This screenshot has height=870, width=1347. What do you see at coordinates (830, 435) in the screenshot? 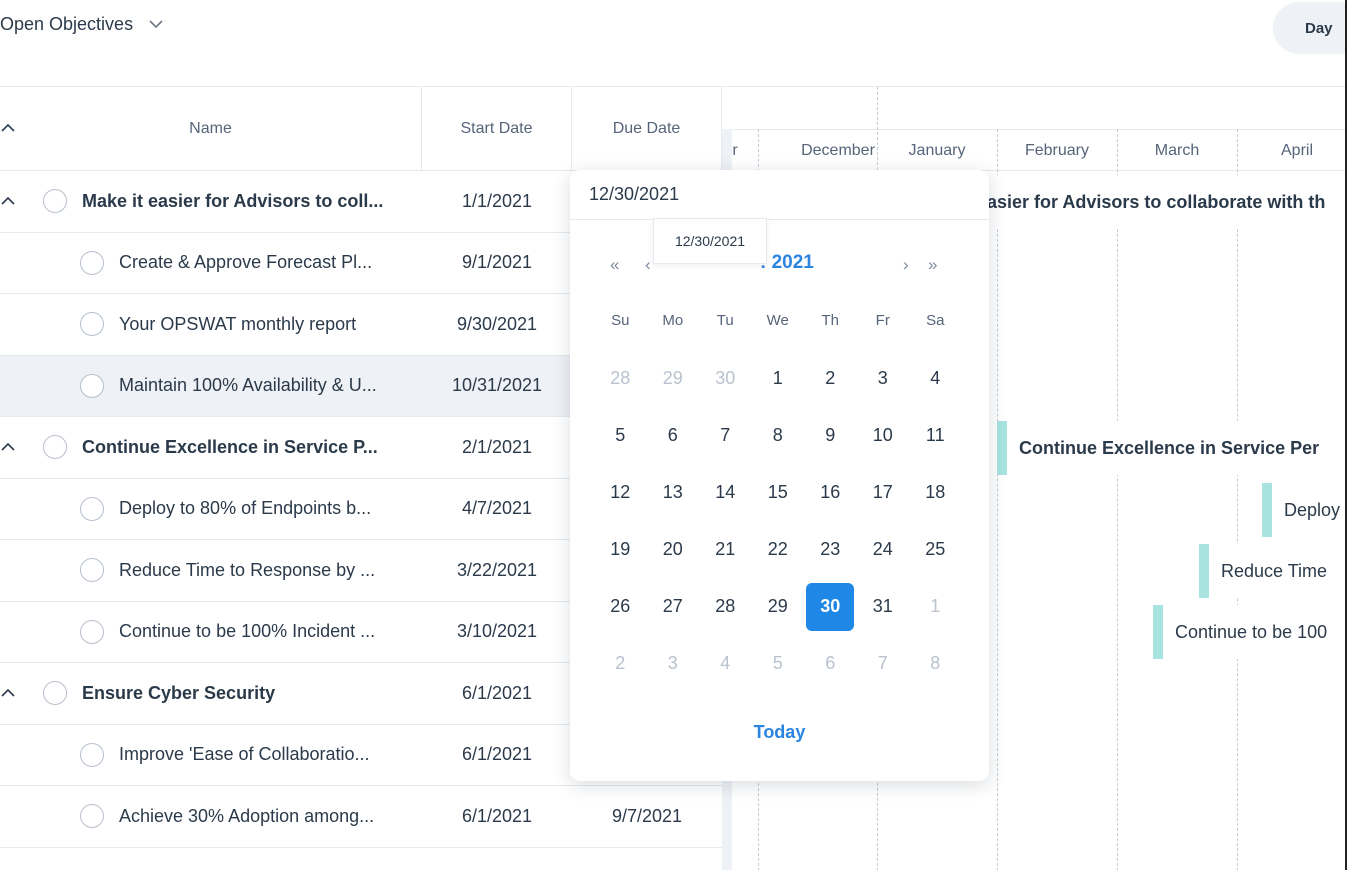
I see `calendar-day: 9` at bounding box center [830, 435].